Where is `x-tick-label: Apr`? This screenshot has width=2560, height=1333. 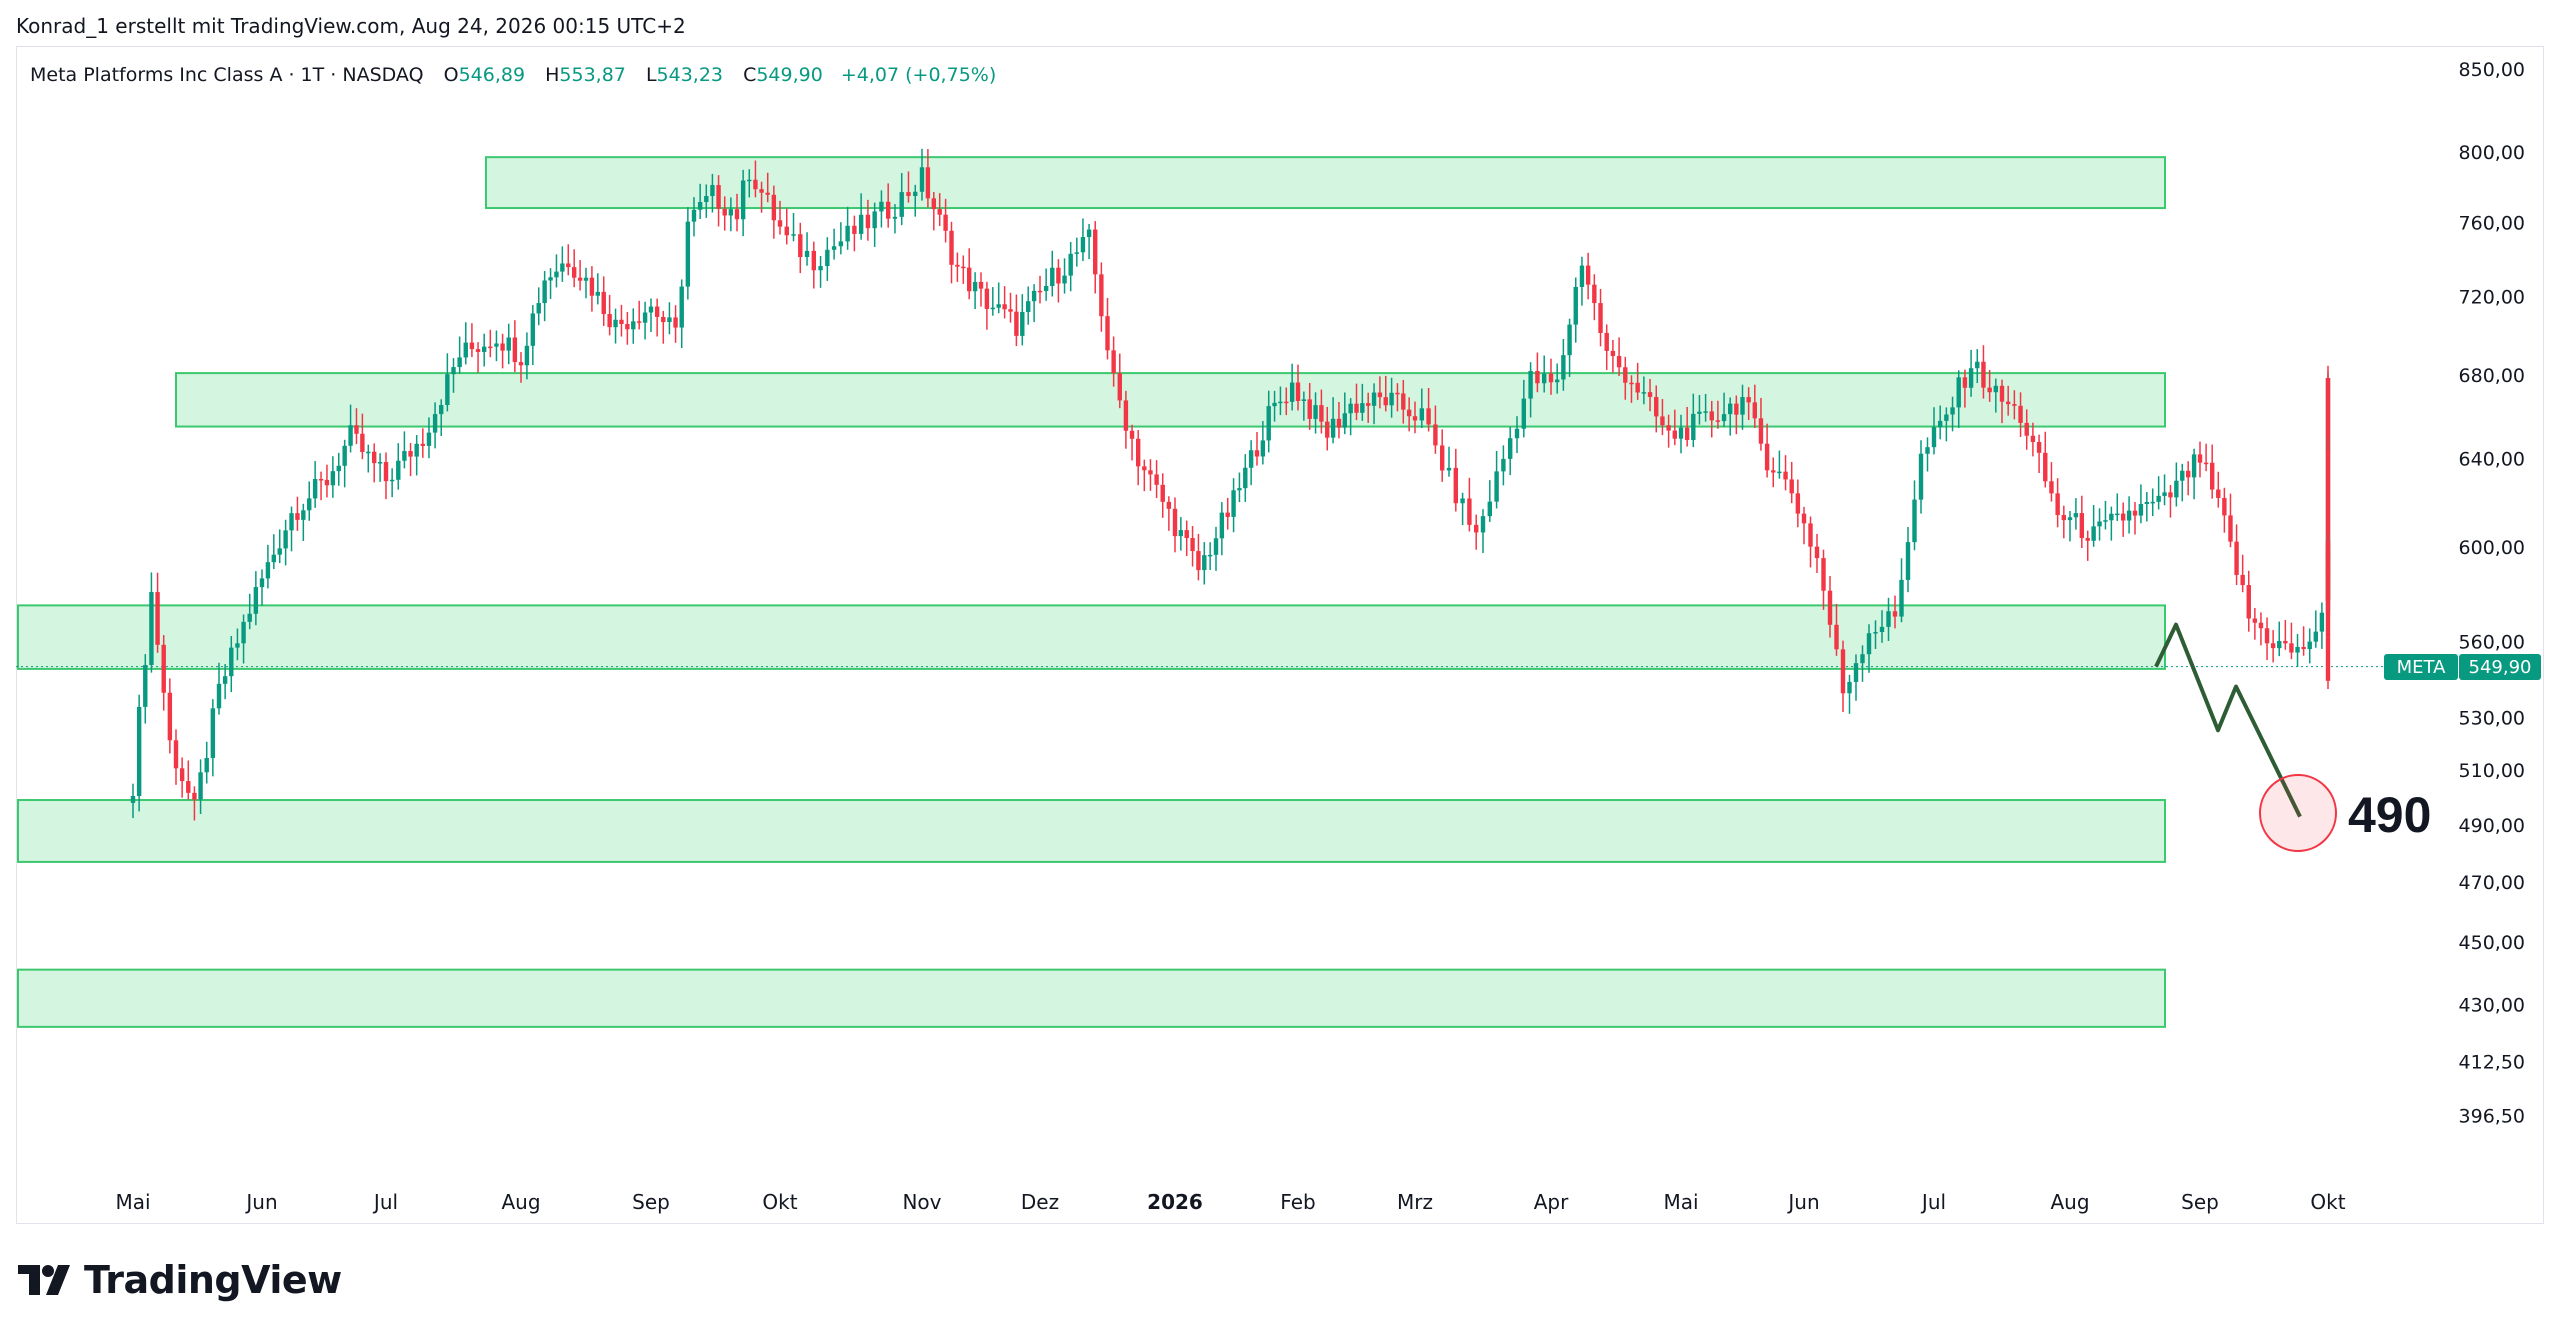
x-tick-label: Apr is located at coordinates (1551, 1202).